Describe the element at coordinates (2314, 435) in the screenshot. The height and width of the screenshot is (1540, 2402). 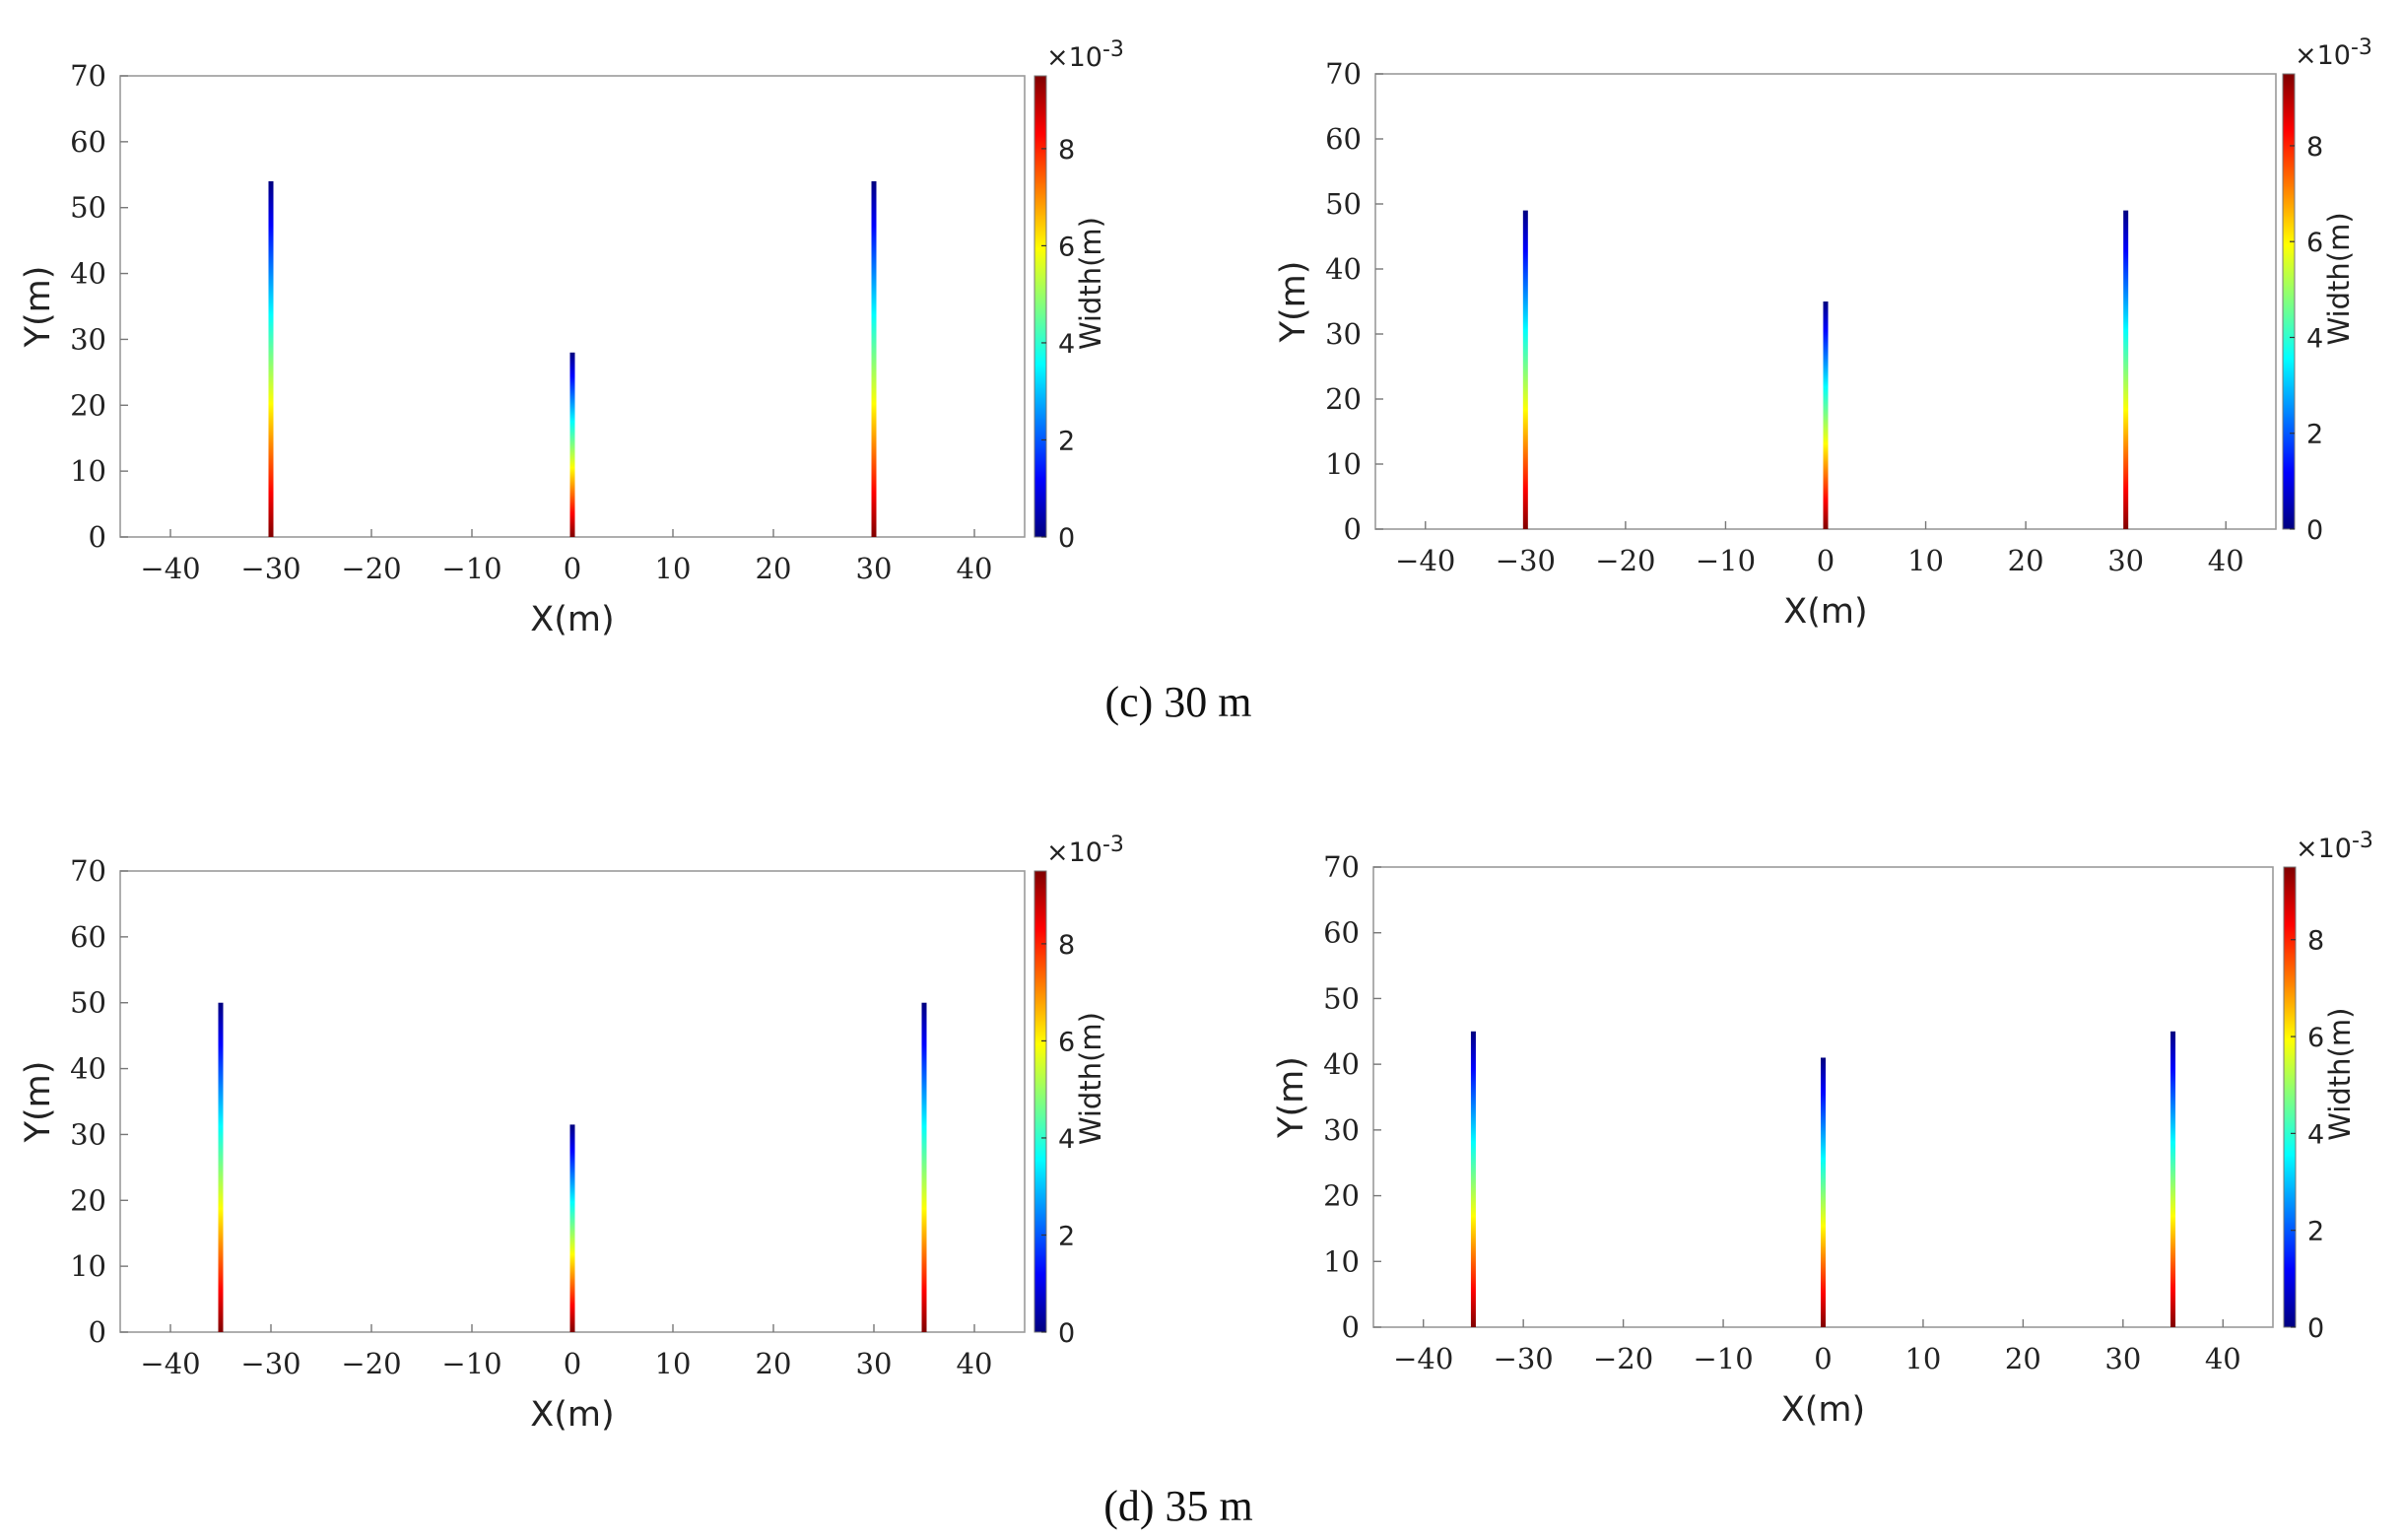
I see `colorbar-tick-label: 2` at that location.